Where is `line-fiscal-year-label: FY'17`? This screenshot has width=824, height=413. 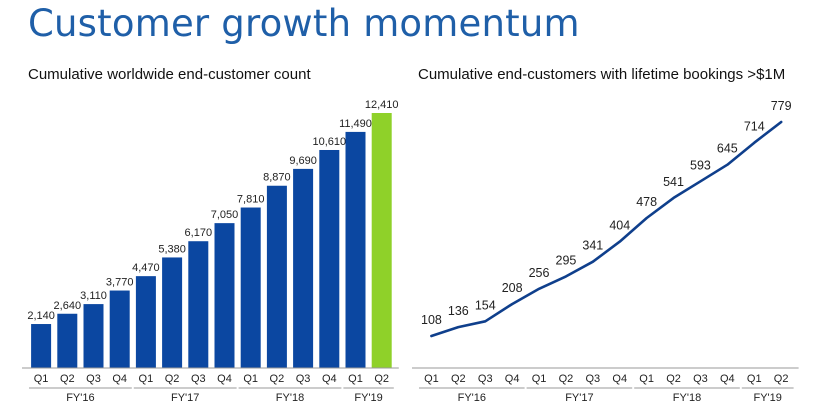
line-fiscal-year-label: FY'17 is located at coordinates (579, 398).